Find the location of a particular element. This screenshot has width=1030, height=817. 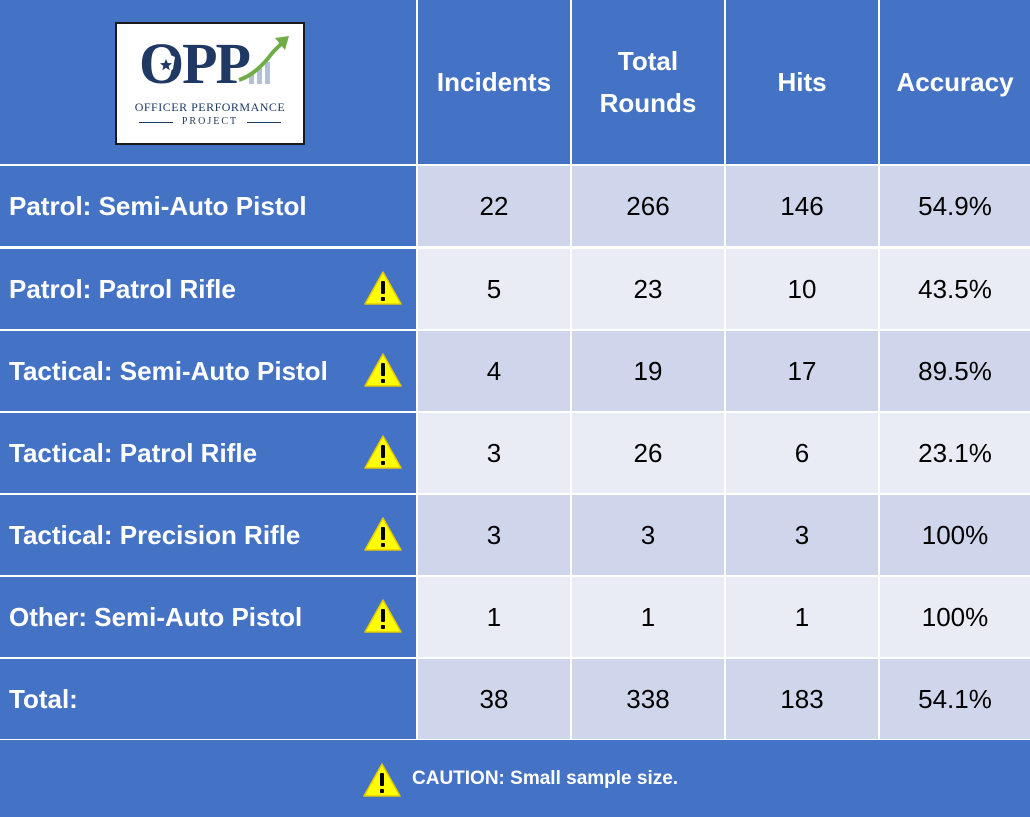

column-header-accuracy: Accuracy is located at coordinates (955, 82).